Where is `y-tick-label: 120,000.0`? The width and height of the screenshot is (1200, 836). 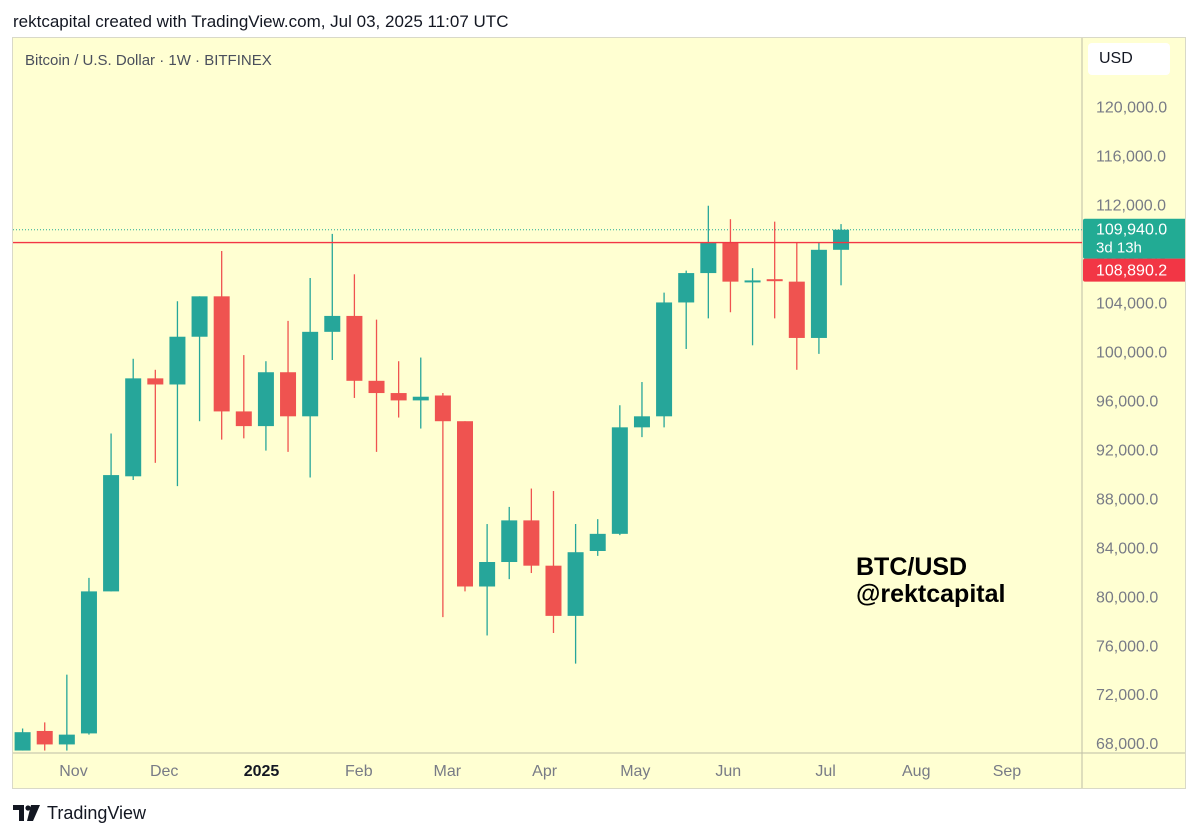 y-tick-label: 120,000.0 is located at coordinates (1131, 108).